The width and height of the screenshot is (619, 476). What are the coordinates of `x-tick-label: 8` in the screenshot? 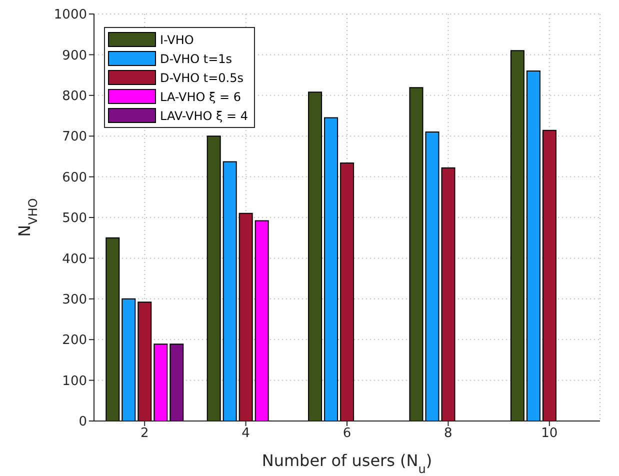 It's located at (448, 434).